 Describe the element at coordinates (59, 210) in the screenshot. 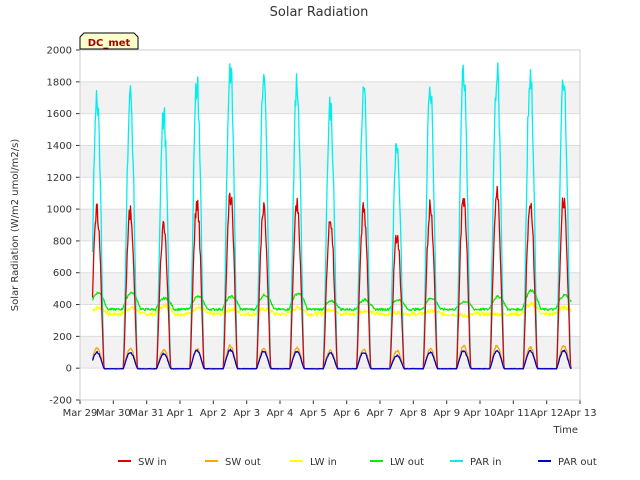

I see `y-tick-label: 1000` at that location.